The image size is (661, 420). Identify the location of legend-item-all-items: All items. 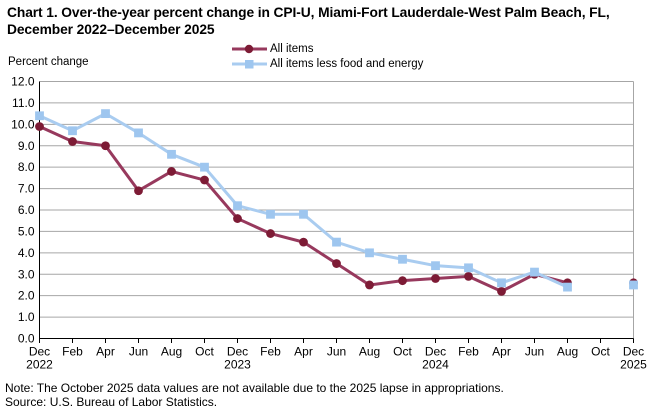
(327, 49).